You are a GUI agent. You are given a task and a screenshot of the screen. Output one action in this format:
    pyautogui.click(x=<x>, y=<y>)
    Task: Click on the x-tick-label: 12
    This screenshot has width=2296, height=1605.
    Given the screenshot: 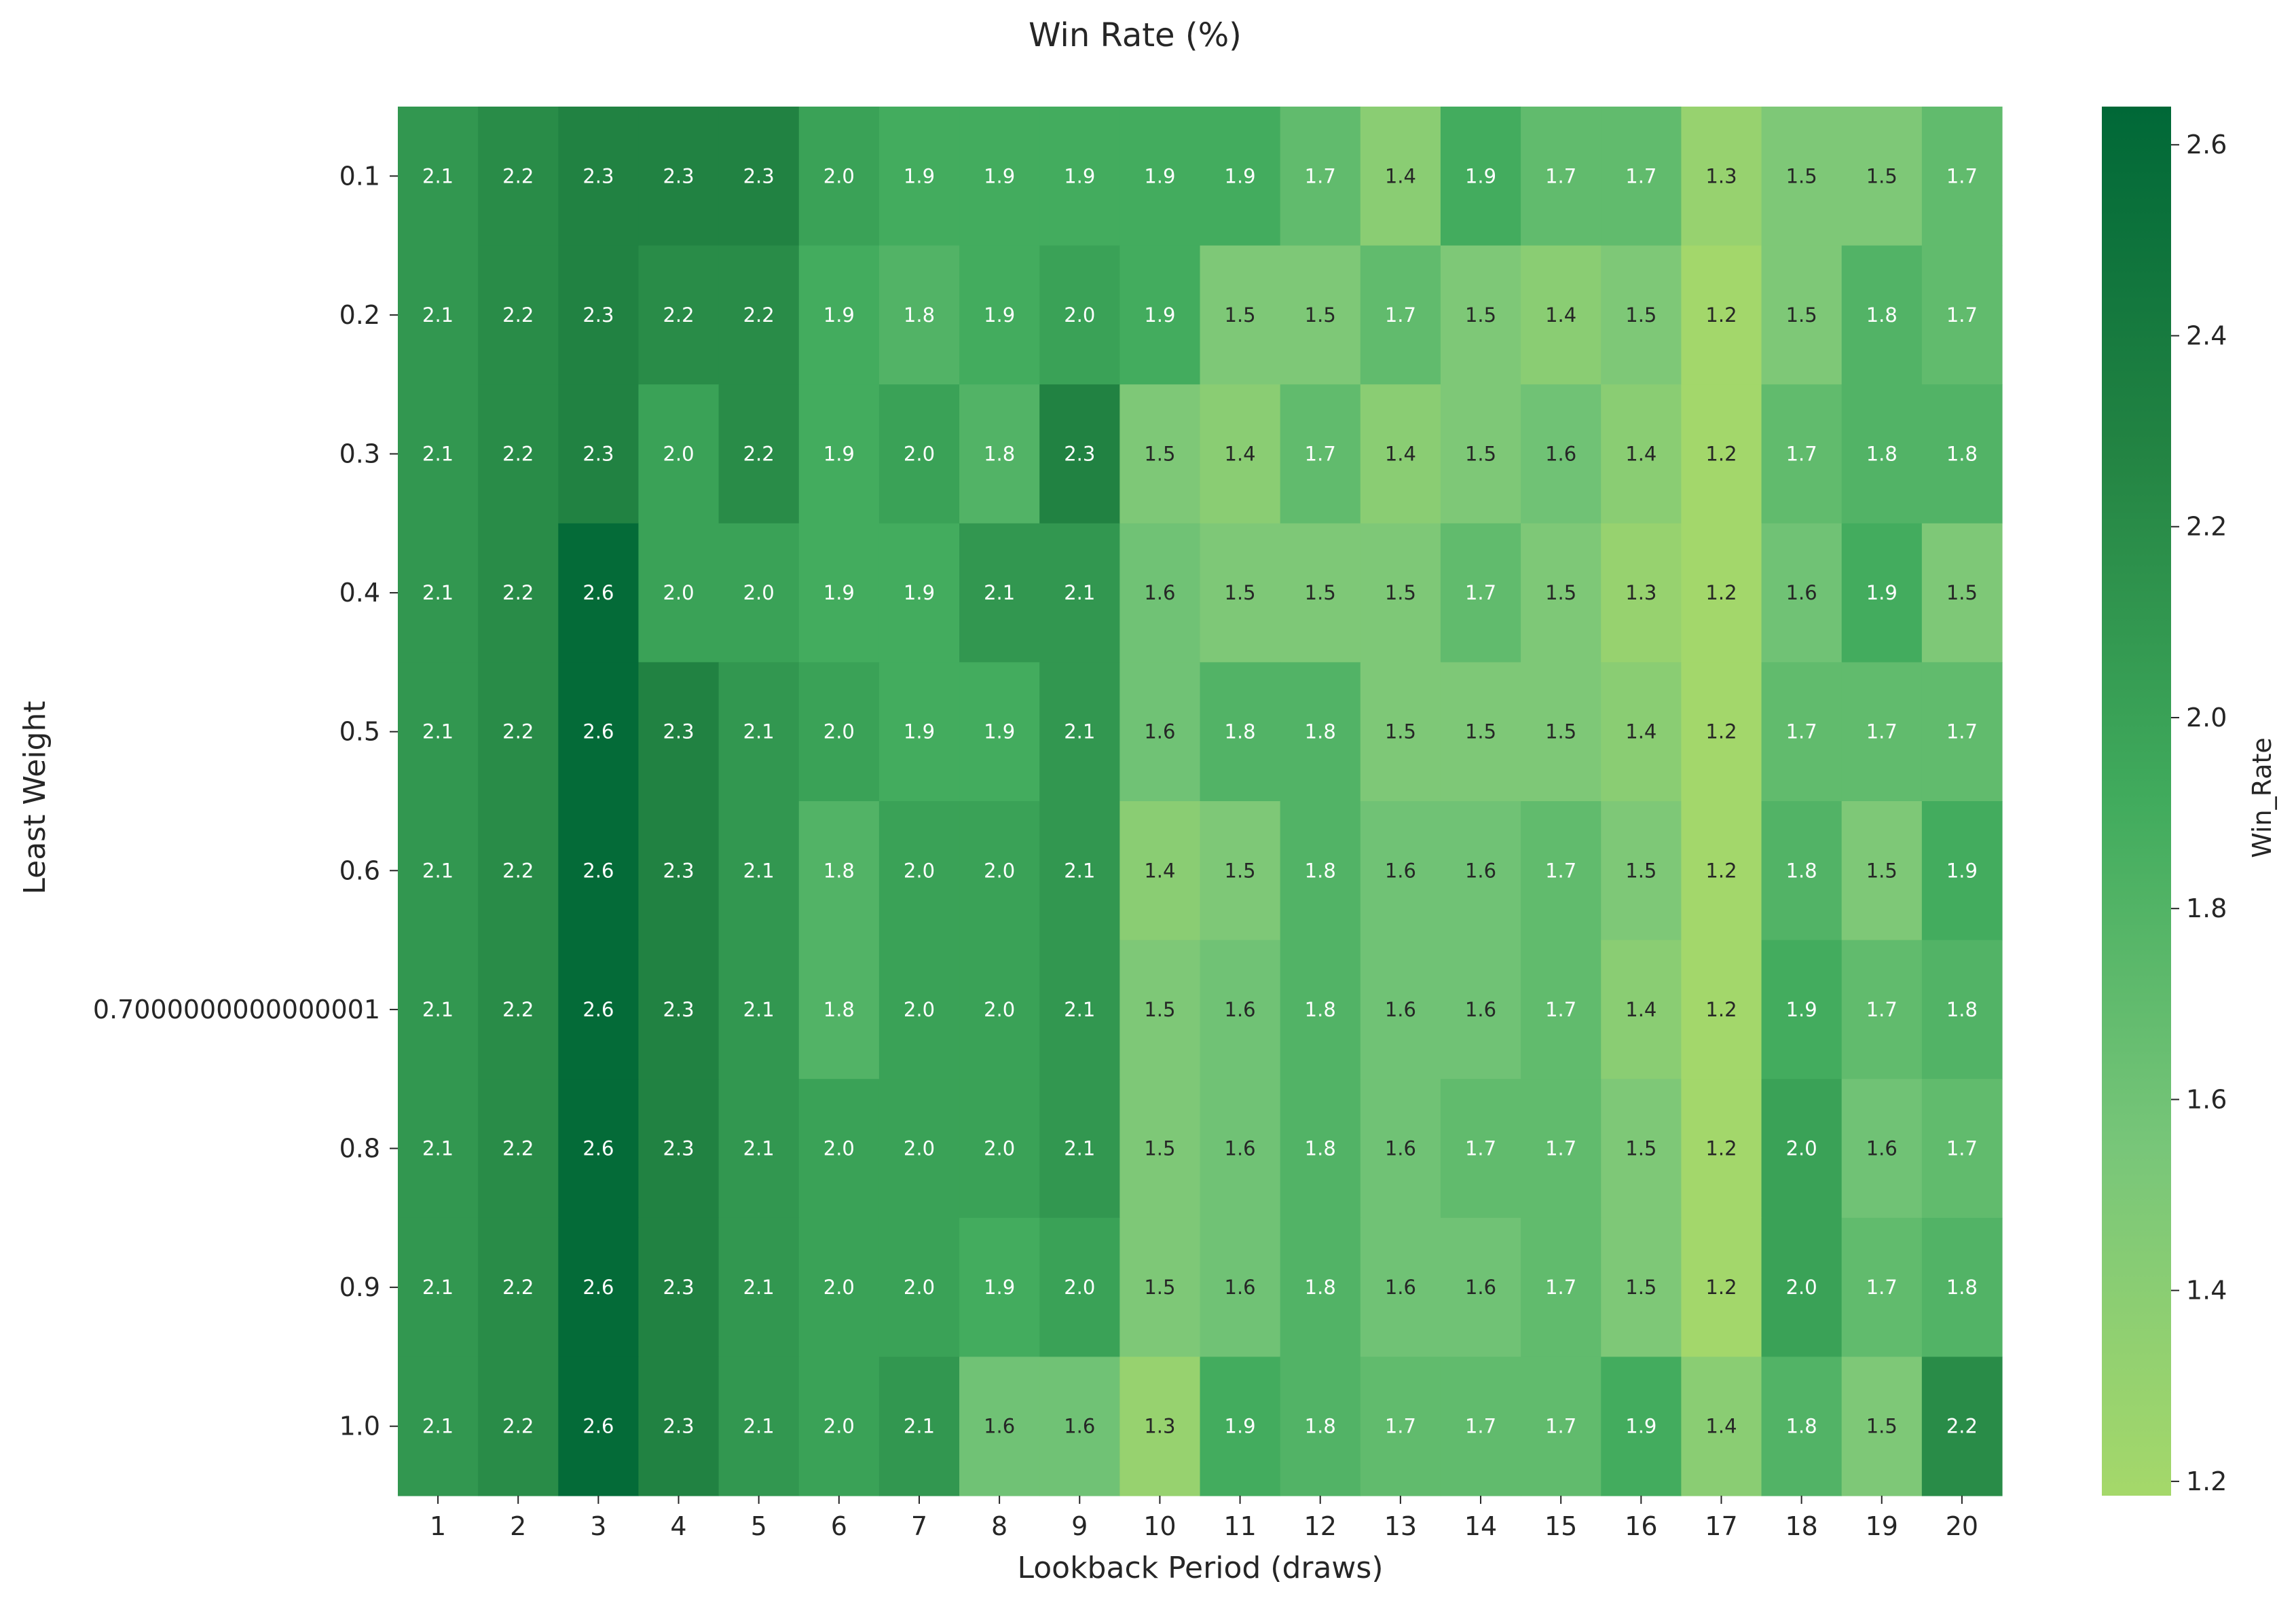 What is the action you would take?
    pyautogui.click(x=1320, y=1526)
    